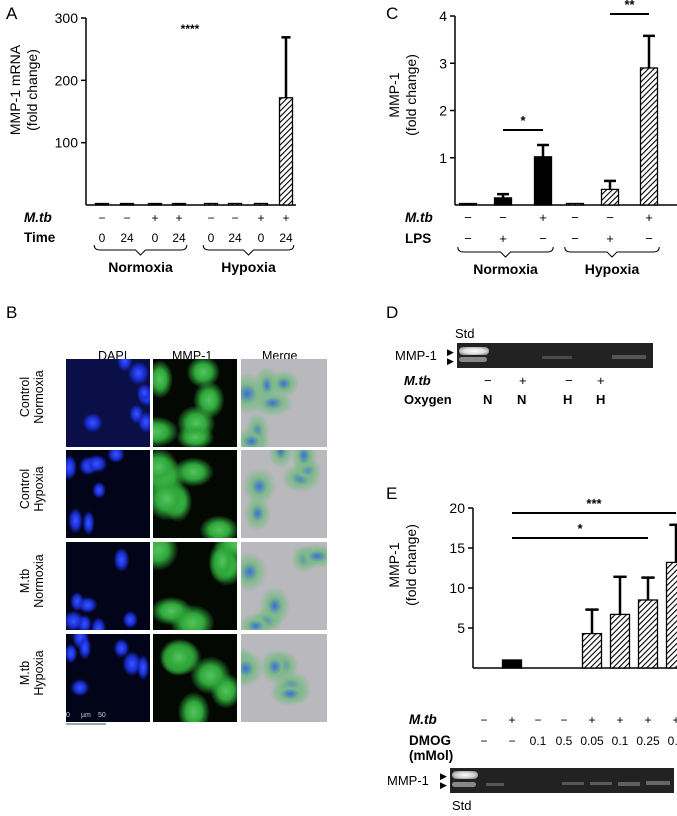 The image size is (677, 816). What do you see at coordinates (102, 715) in the screenshot?
I see `scale-length: 50` at bounding box center [102, 715].